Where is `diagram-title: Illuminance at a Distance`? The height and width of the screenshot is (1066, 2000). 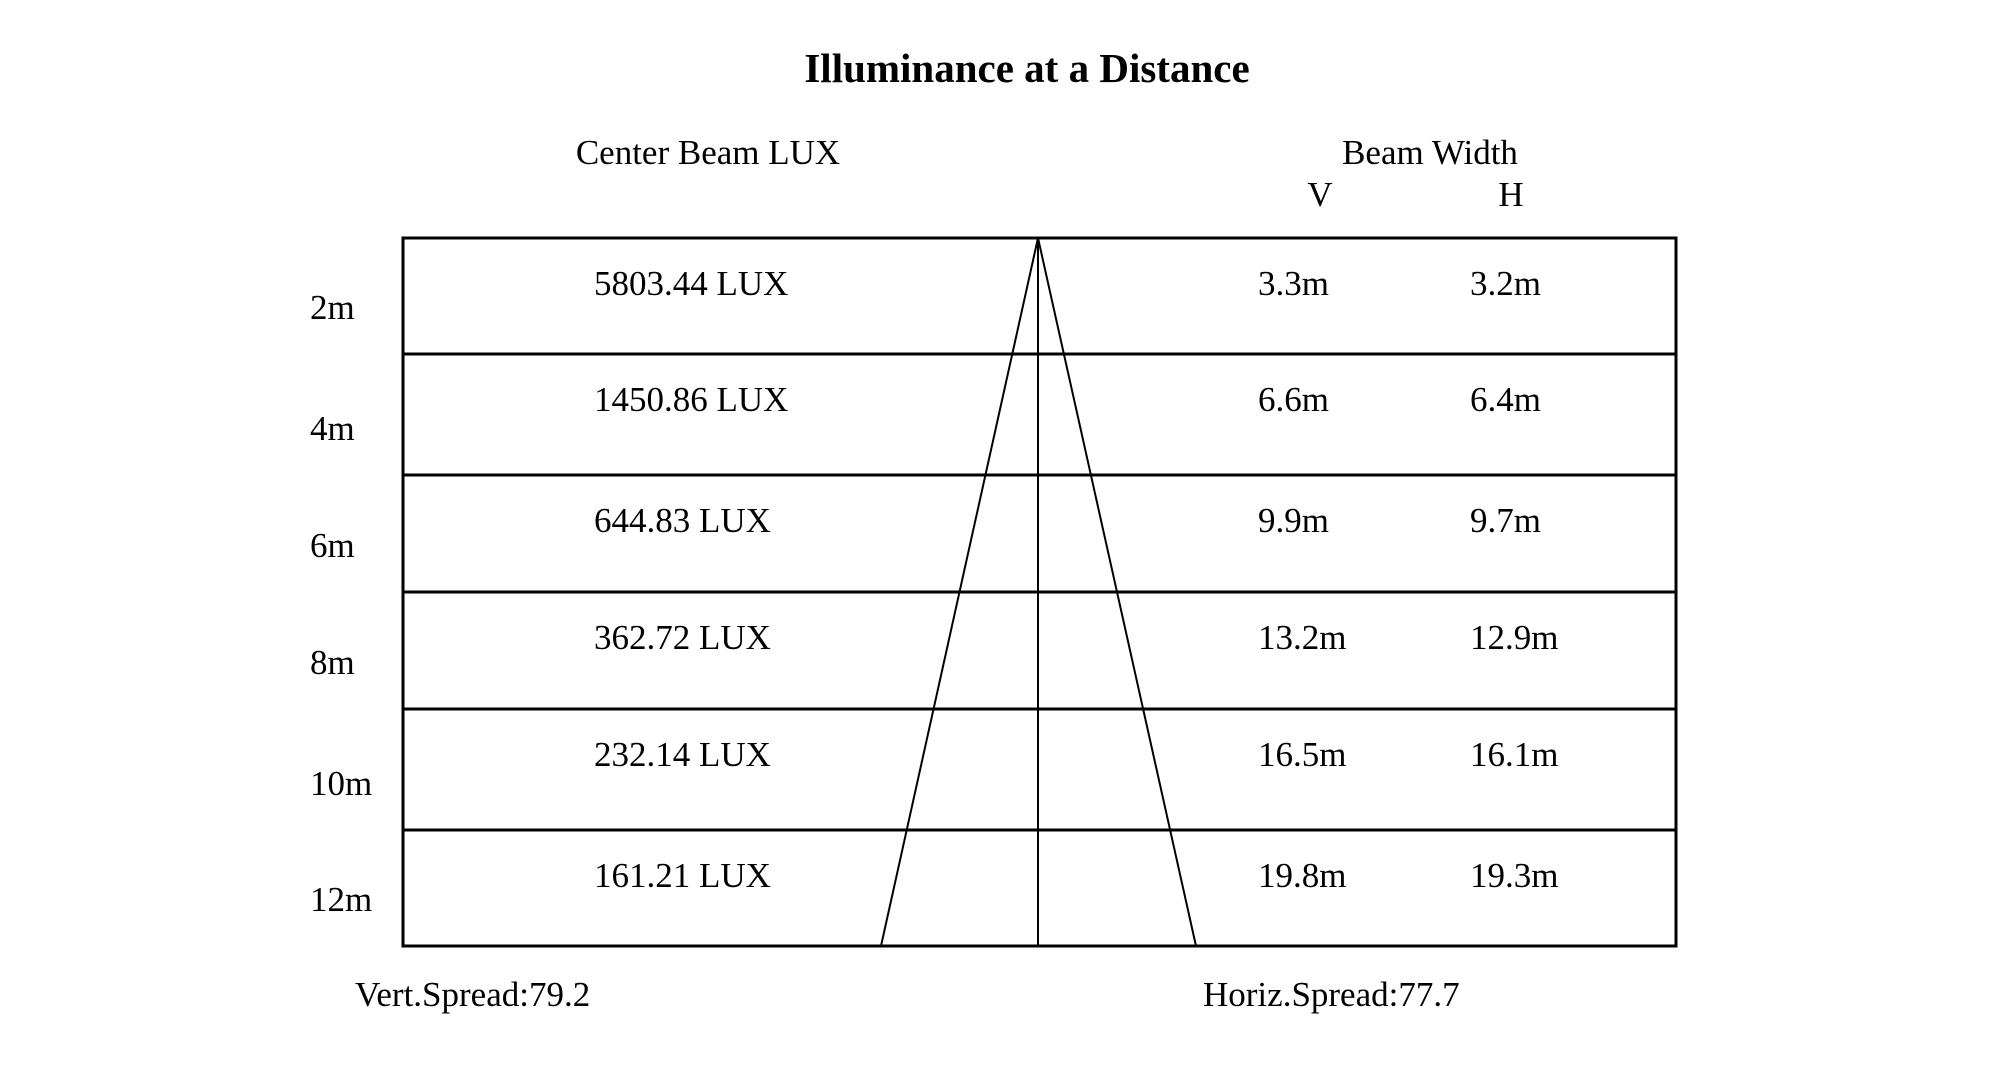 diagram-title: Illuminance at a Distance is located at coordinates (1026, 68).